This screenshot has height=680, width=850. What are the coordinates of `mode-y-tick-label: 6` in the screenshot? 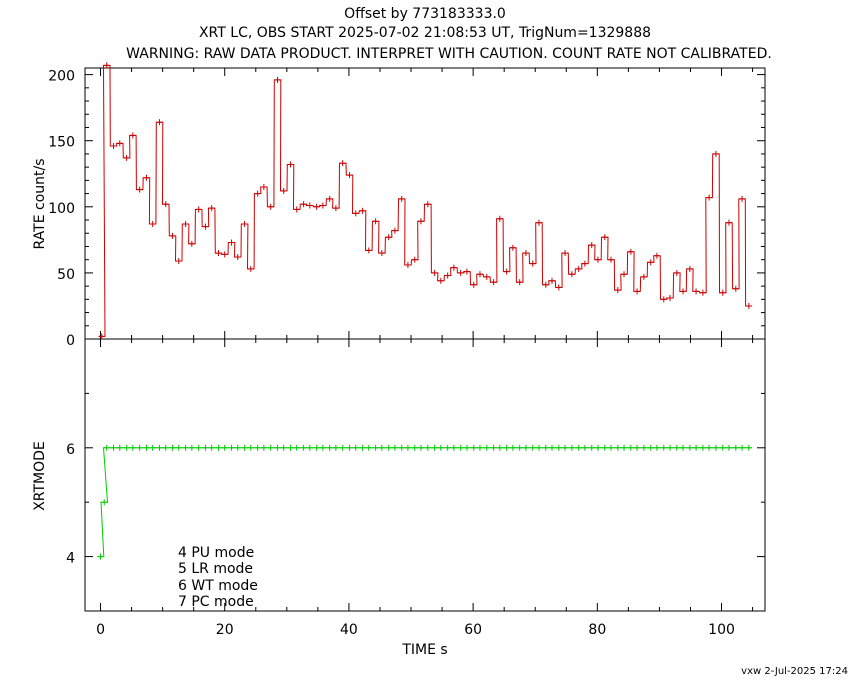 It's located at (70, 450).